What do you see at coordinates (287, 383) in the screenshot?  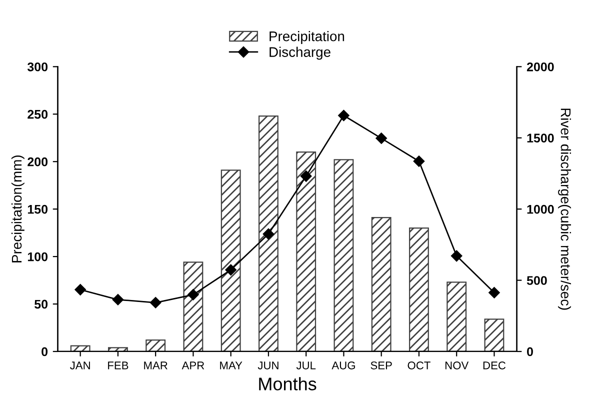 I see `x-axis-title: Months` at bounding box center [287, 383].